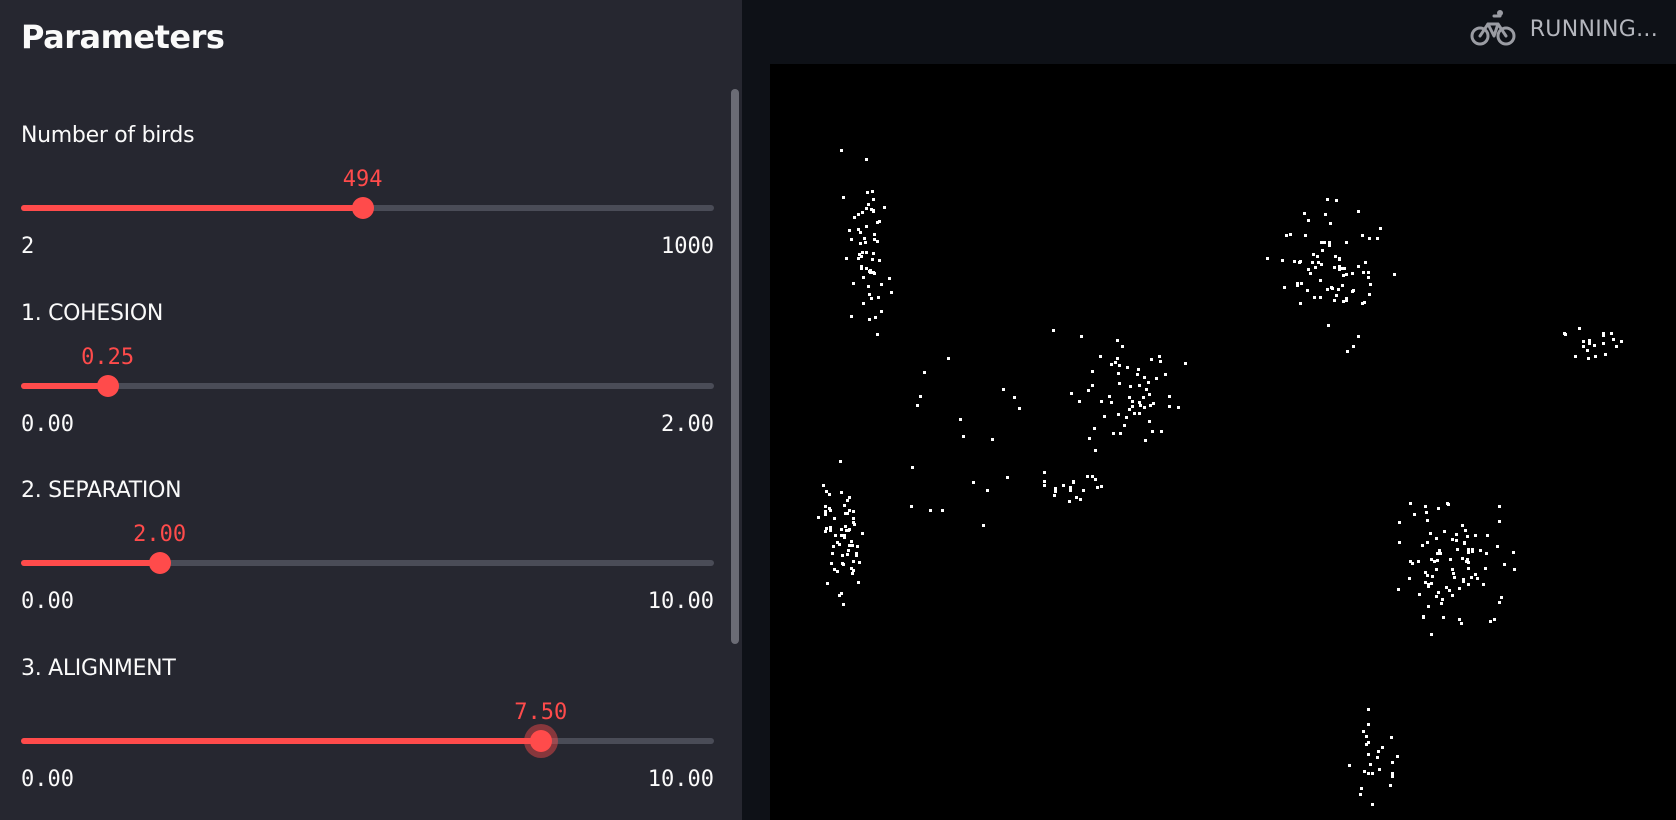 The height and width of the screenshot is (820, 1676). Describe the element at coordinates (680, 779) in the screenshot. I see `slider-max-label: 10.00` at that location.